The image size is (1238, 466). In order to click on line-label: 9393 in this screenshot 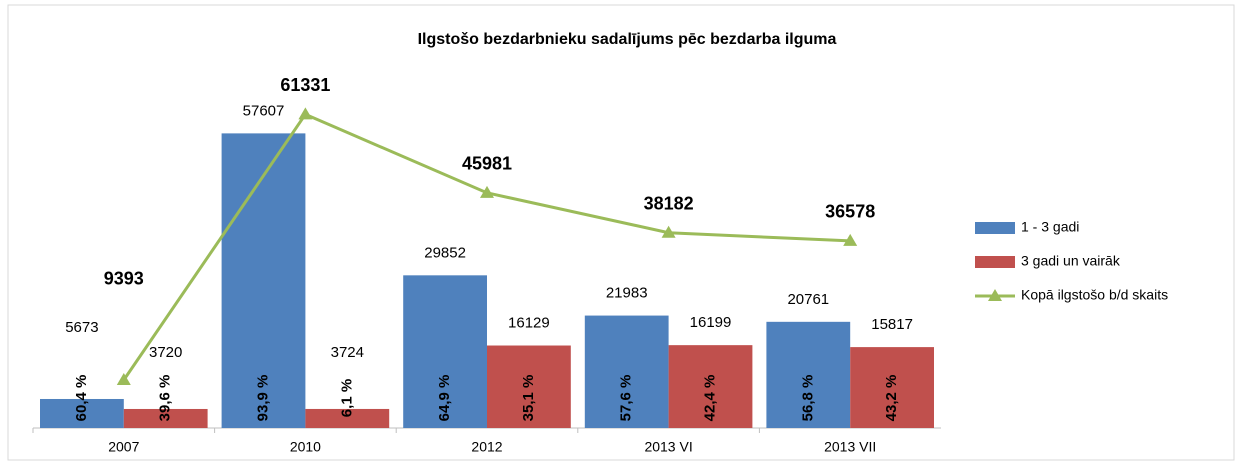, I will do `click(124, 279)`.